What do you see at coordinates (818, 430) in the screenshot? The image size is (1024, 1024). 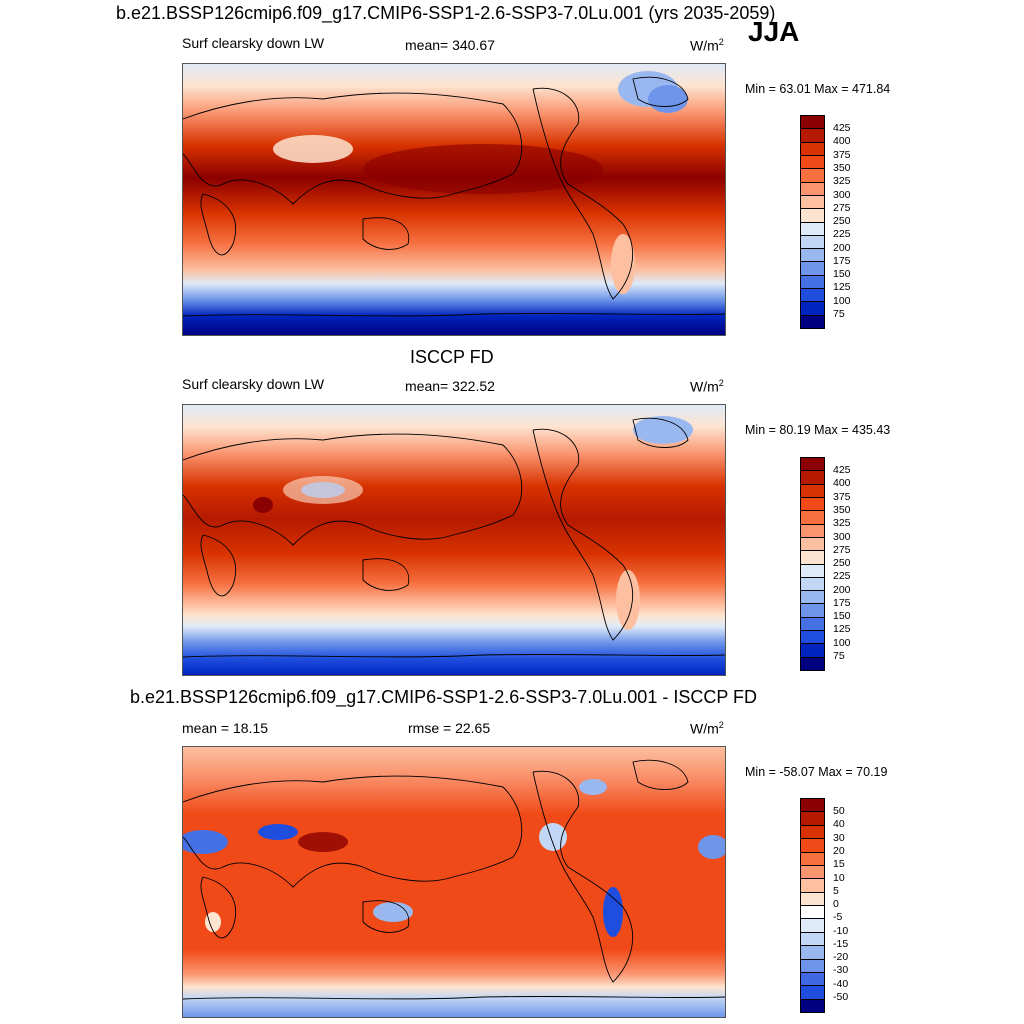 I see `panel2-minmax: Min = 80.19 Max = 435.43` at bounding box center [818, 430].